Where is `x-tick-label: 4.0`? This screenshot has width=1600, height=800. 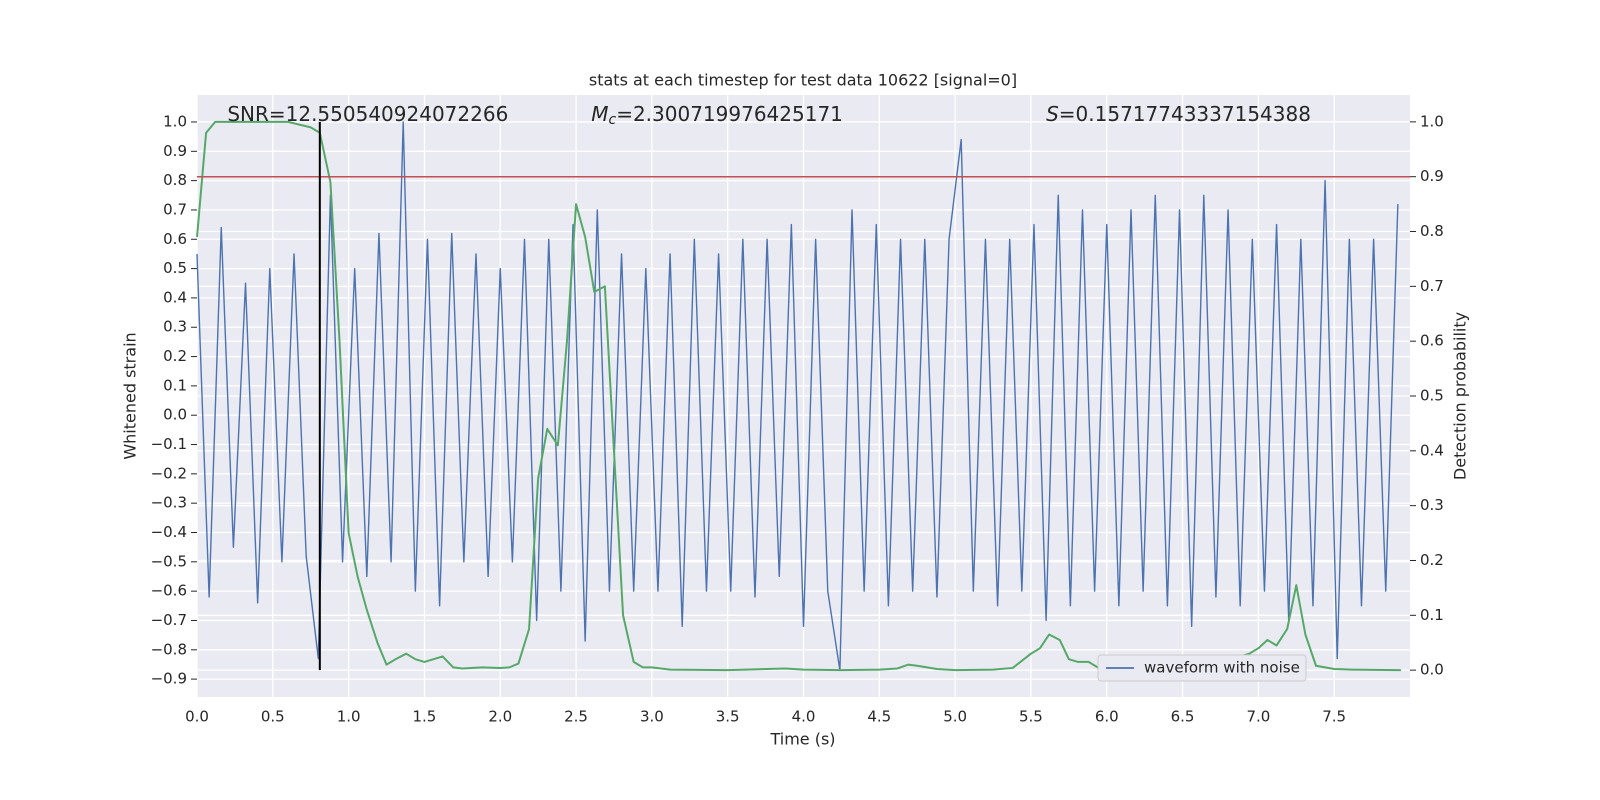
x-tick-label: 4.0 is located at coordinates (804, 717).